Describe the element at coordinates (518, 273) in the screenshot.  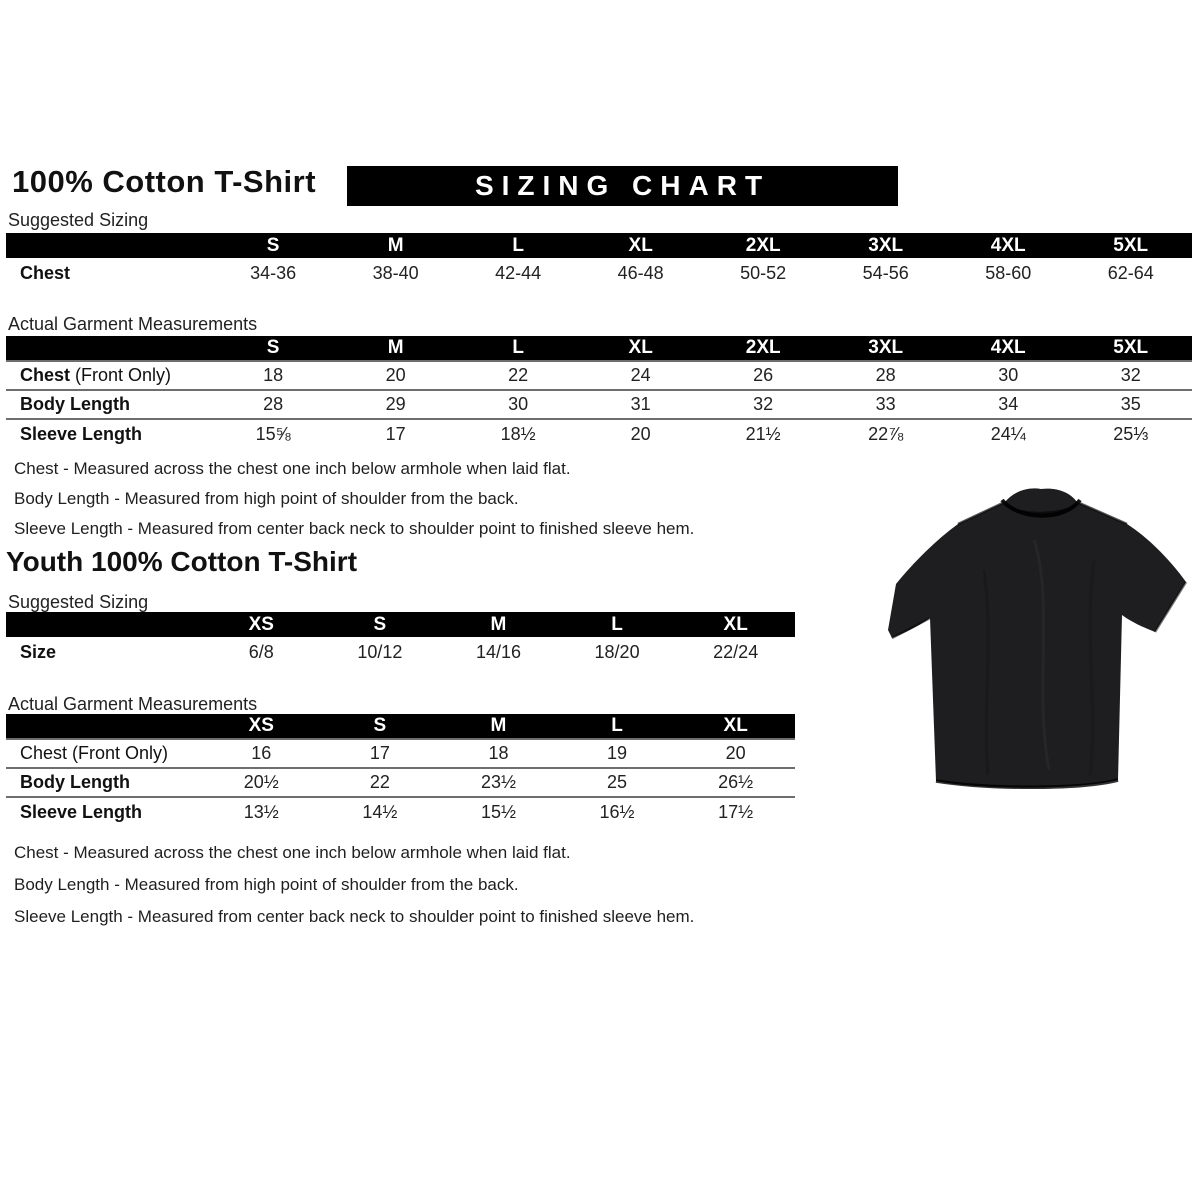
I see `measurement-cell: 42-44` at that location.